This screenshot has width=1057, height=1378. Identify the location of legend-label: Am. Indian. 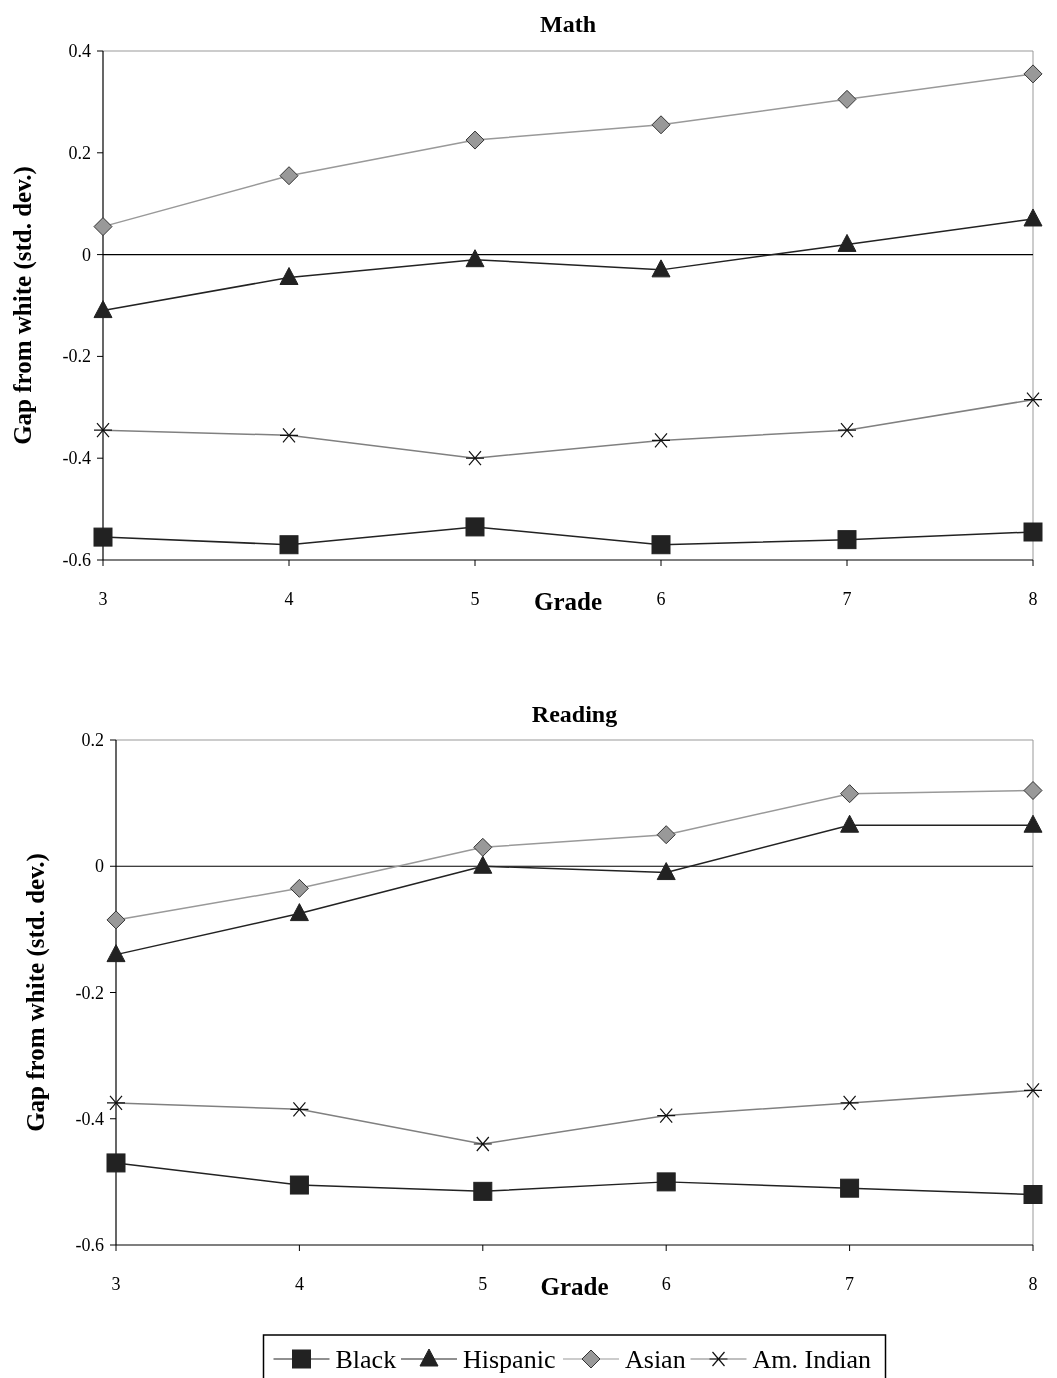
(811, 1359).